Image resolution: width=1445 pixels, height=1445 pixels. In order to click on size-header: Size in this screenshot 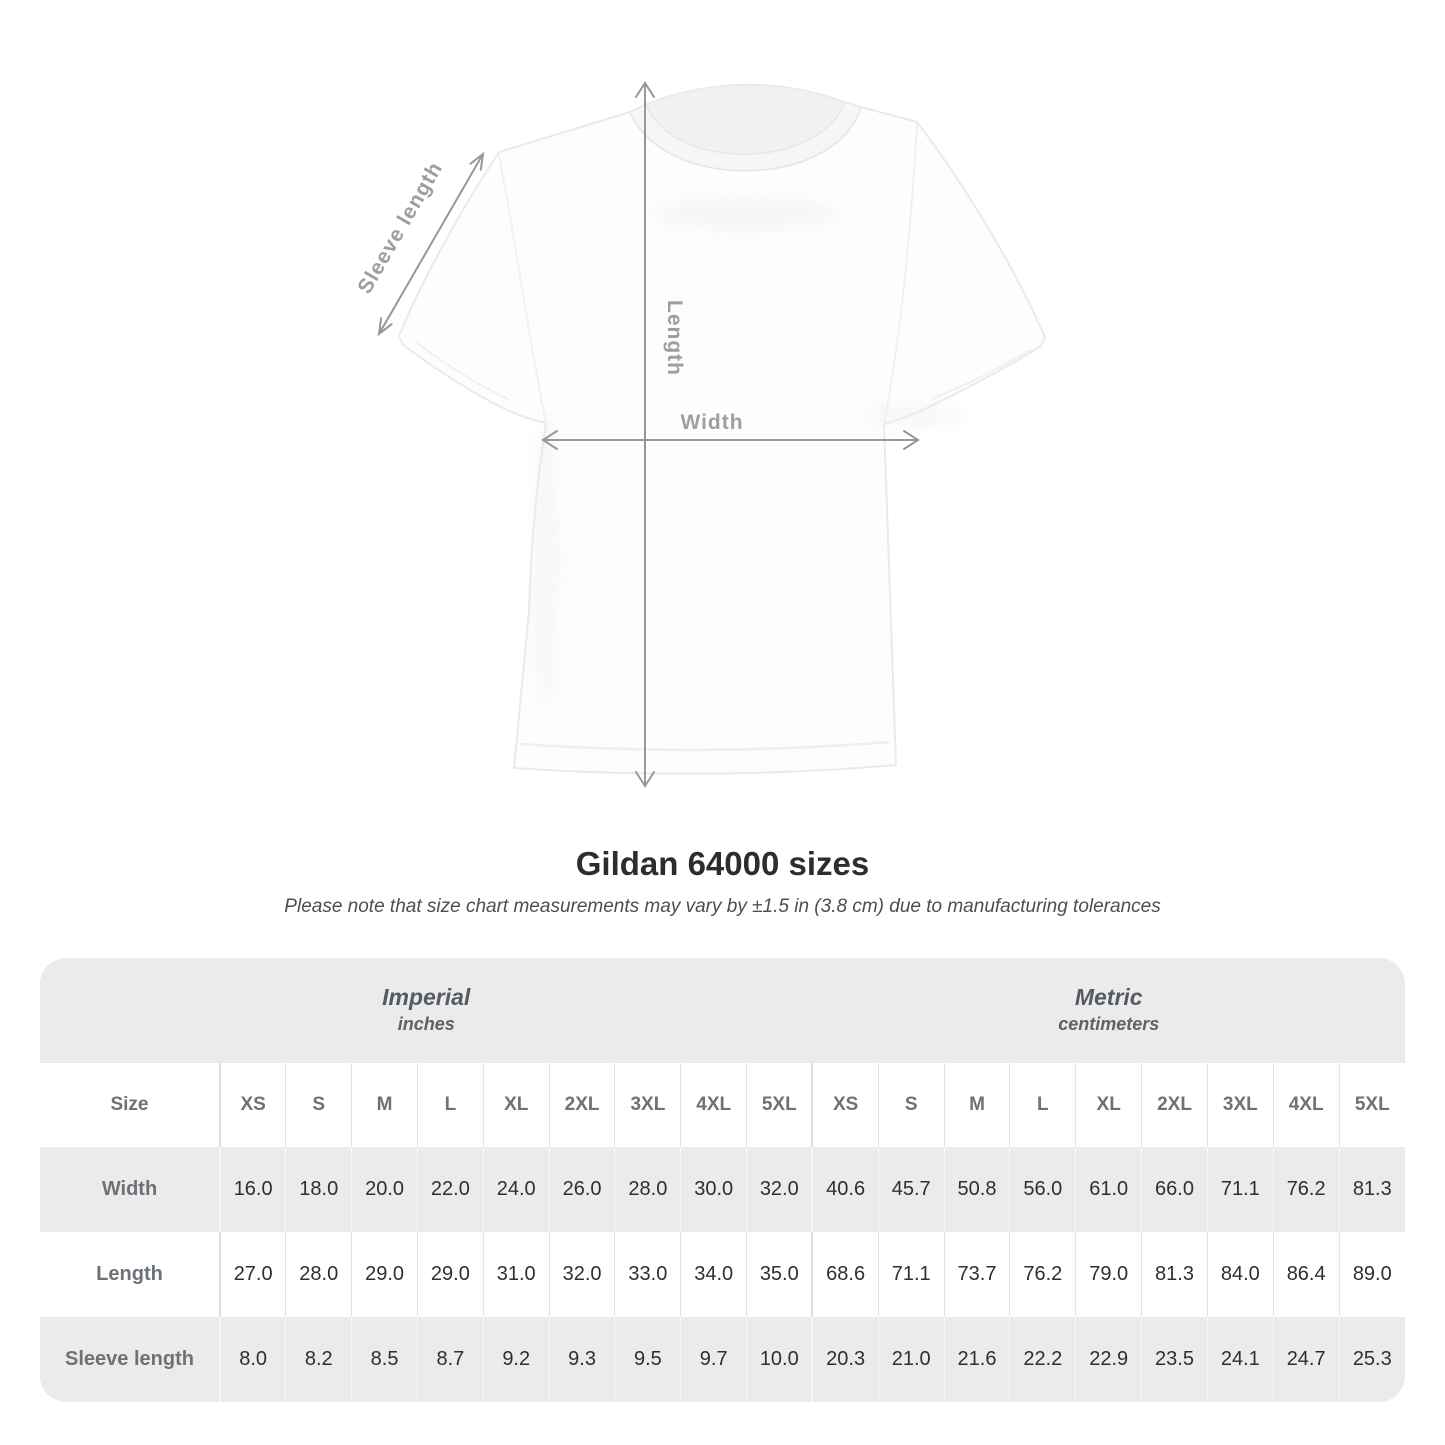, I will do `click(130, 1105)`.